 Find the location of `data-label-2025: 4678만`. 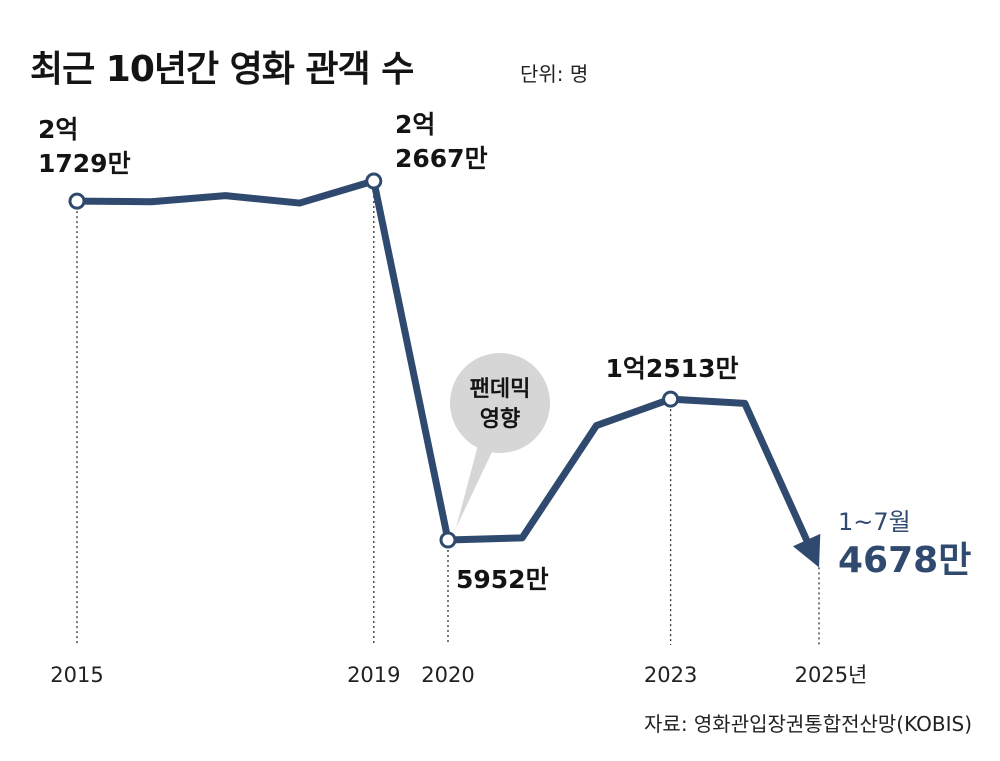

data-label-2025: 4678만 is located at coordinates (904, 560).